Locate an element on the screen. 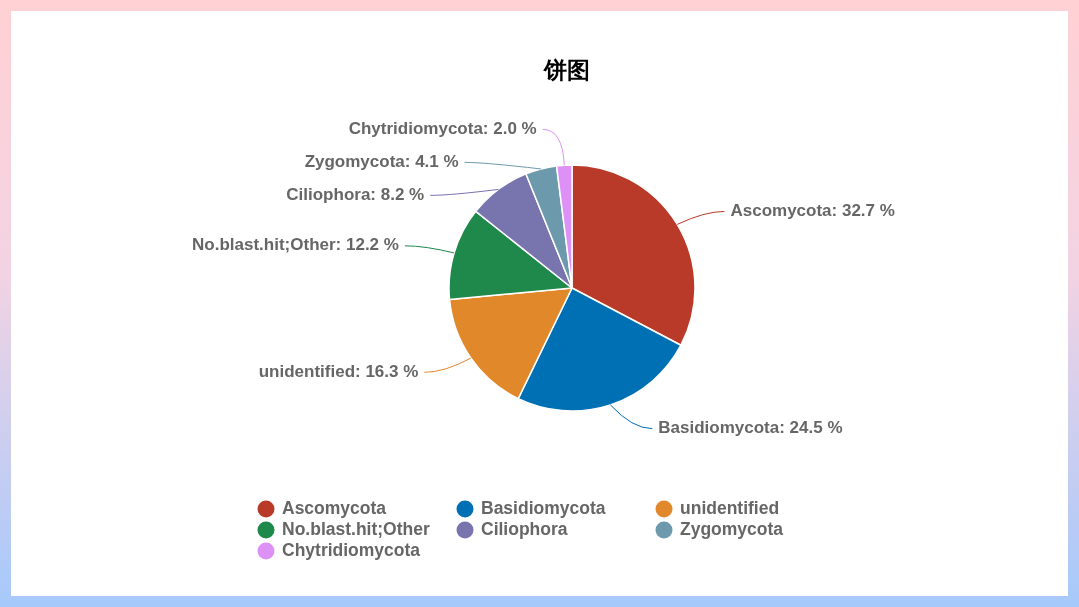  legend-label: Ciliophora is located at coordinates (524, 528).